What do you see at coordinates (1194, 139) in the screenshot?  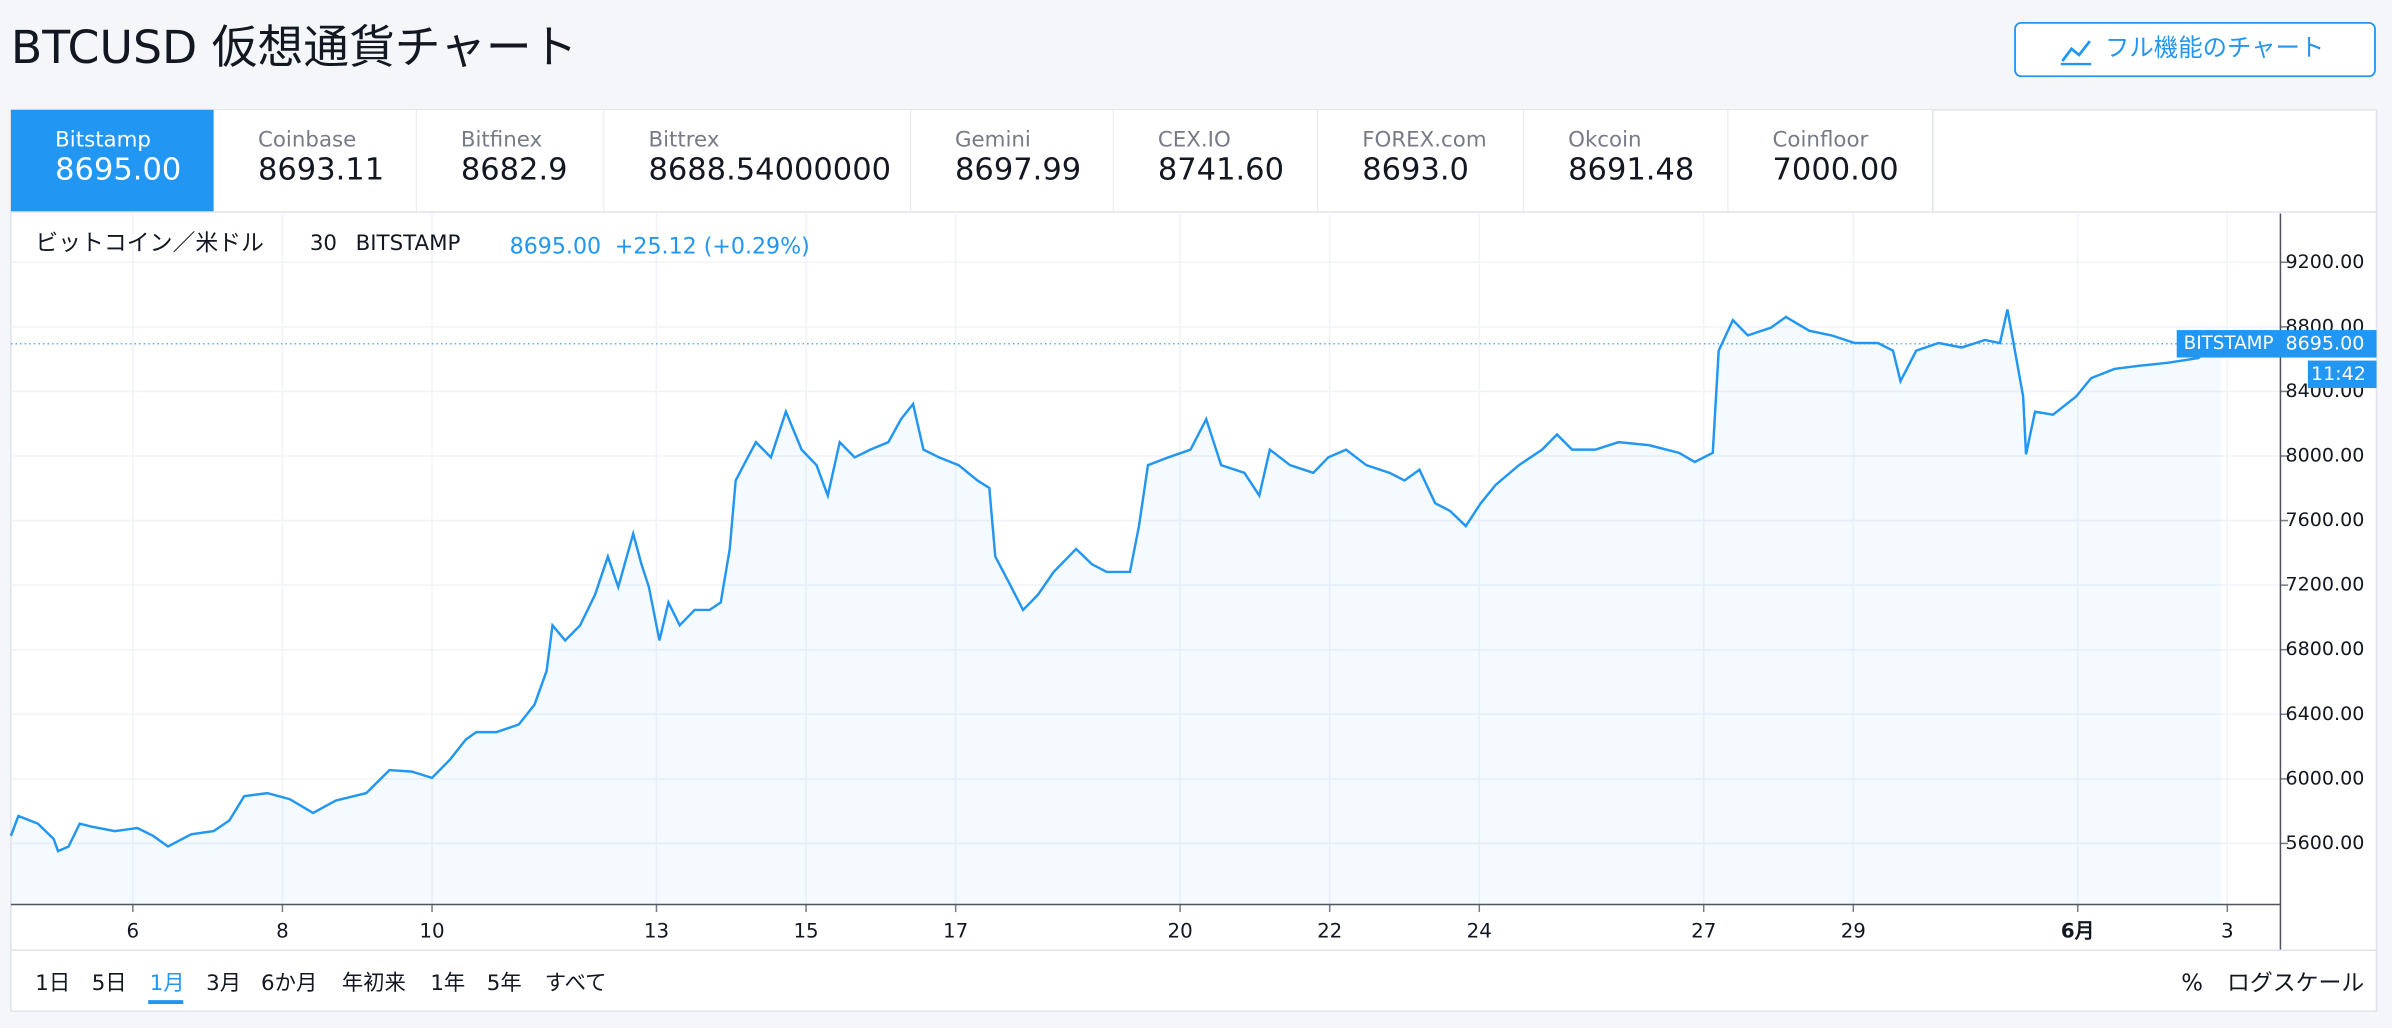 I see `tab-name: CEX.IO` at bounding box center [1194, 139].